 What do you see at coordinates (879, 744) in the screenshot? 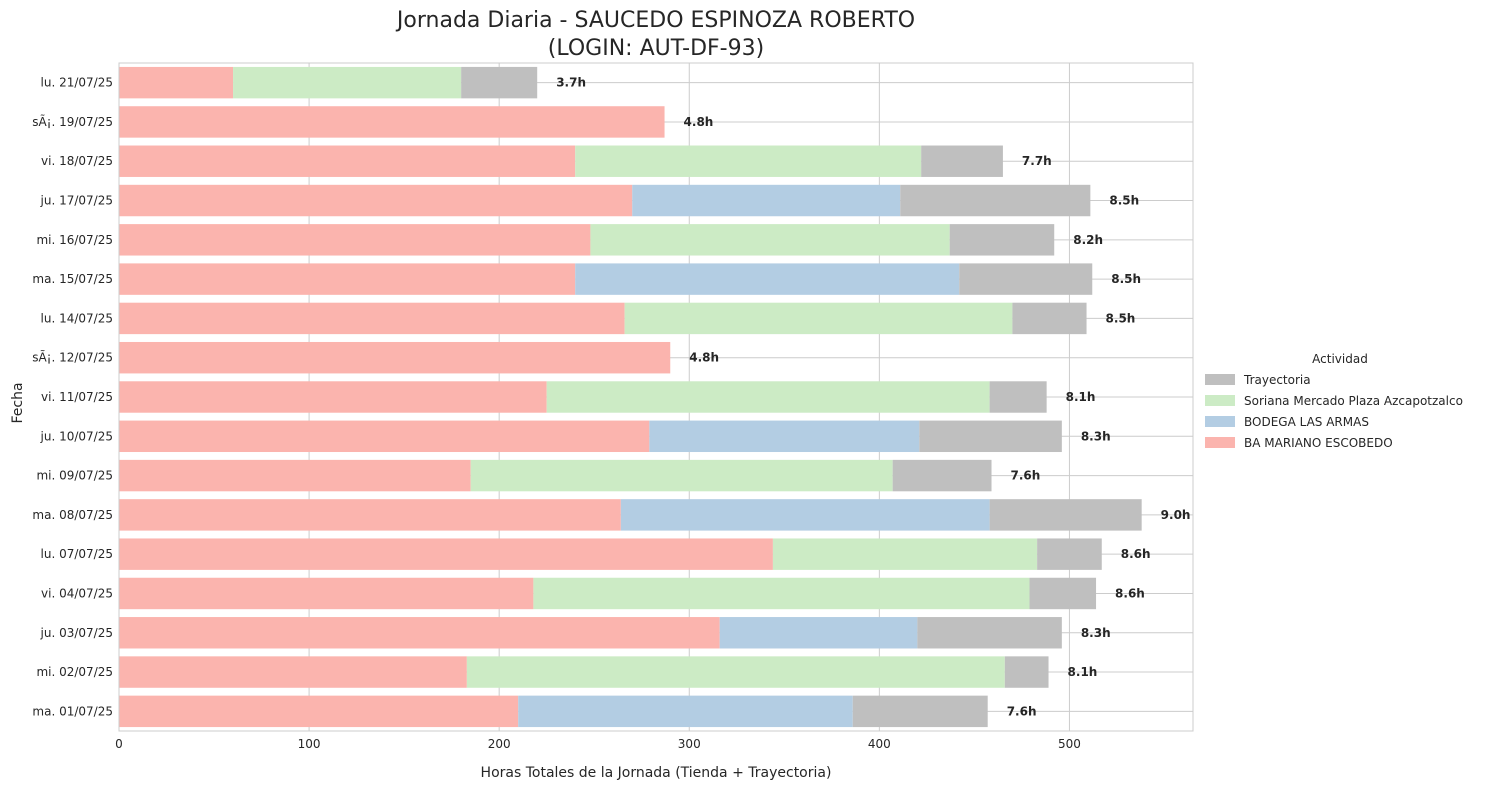
I see `x-tick-label: 400` at bounding box center [879, 744].